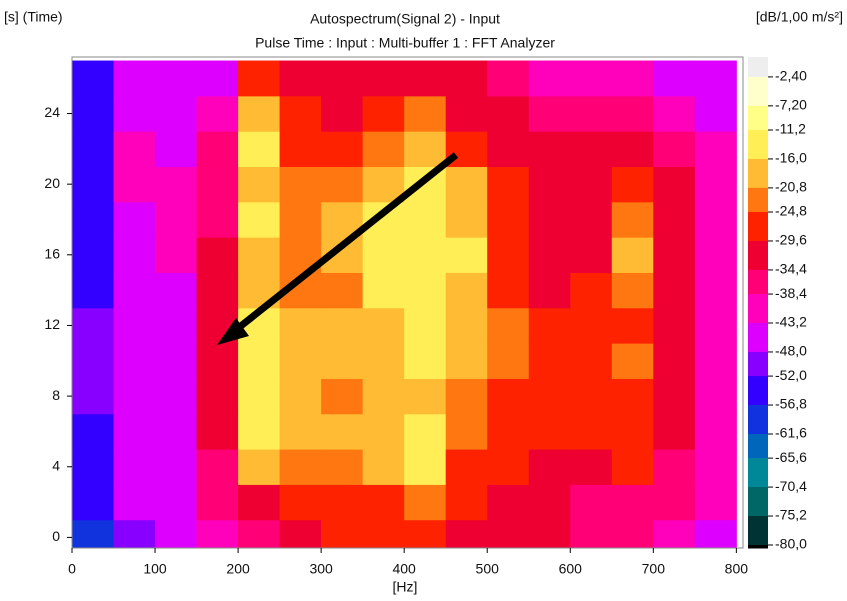 Image resolution: width=847 pixels, height=601 pixels. What do you see at coordinates (791, 293) in the screenshot?
I see `colorbar-tick-label: -38,4` at bounding box center [791, 293].